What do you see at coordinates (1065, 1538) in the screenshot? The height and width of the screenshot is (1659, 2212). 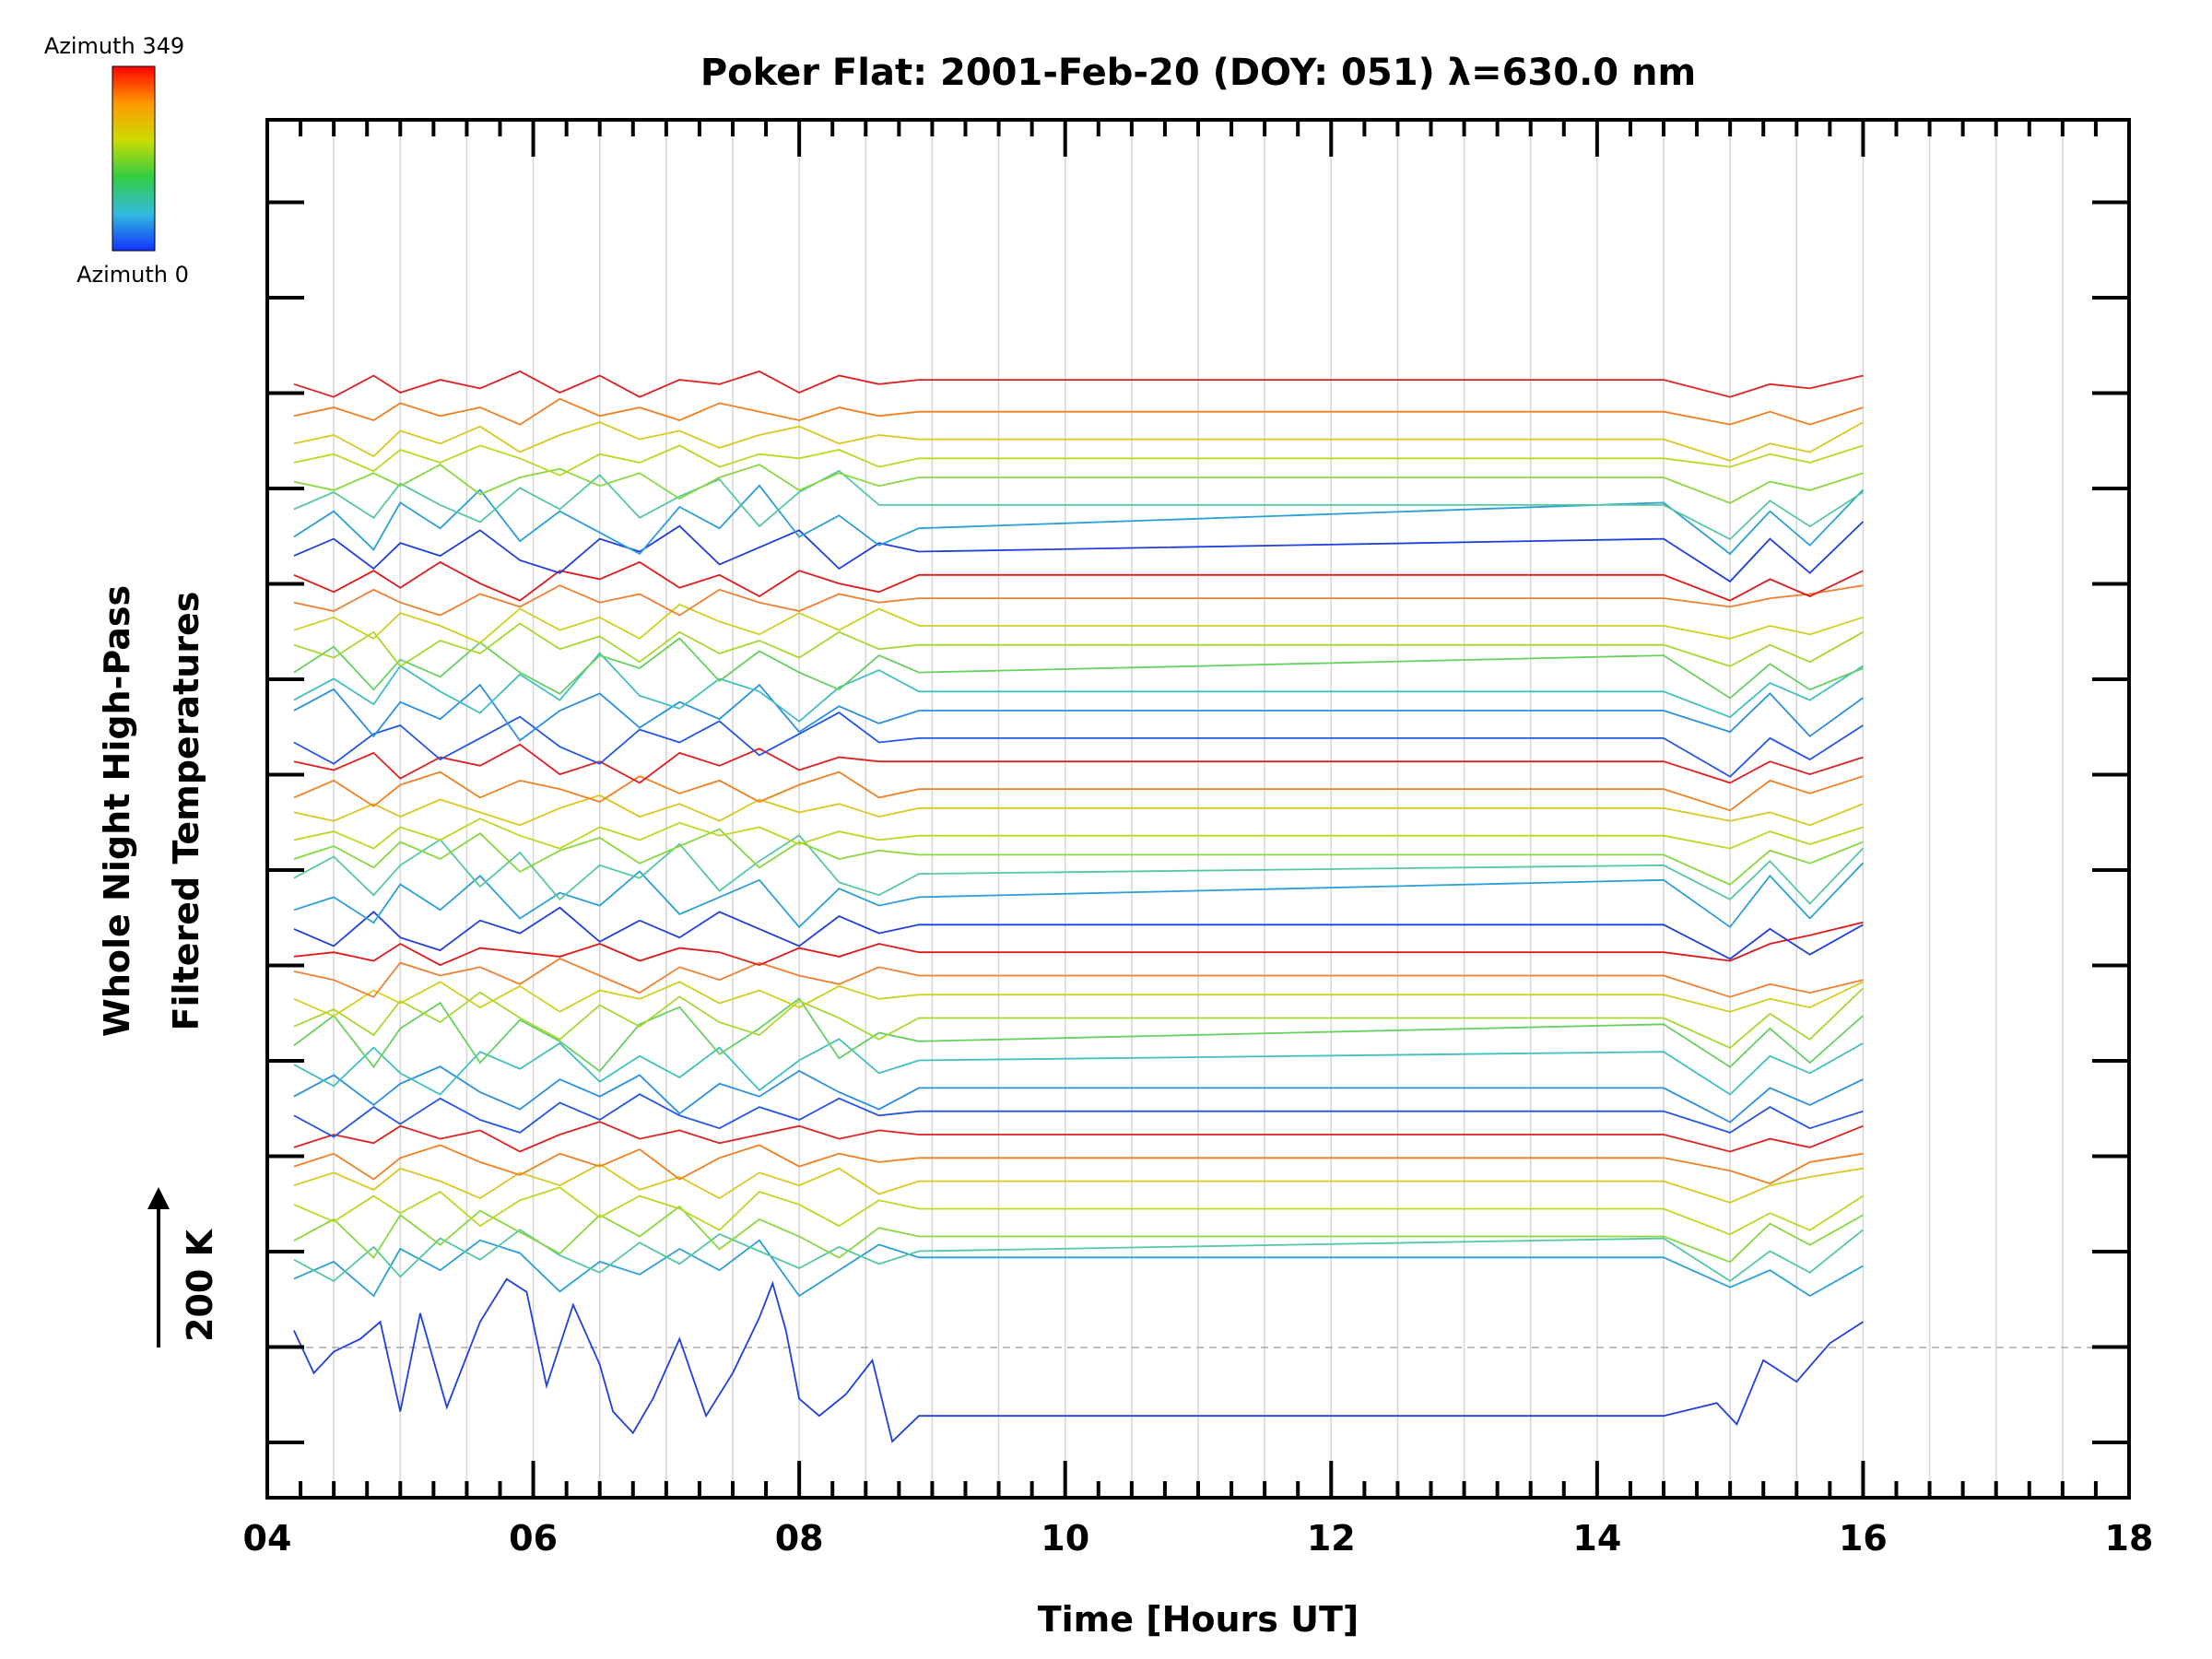 I see `x-tick-label: 10` at bounding box center [1065, 1538].